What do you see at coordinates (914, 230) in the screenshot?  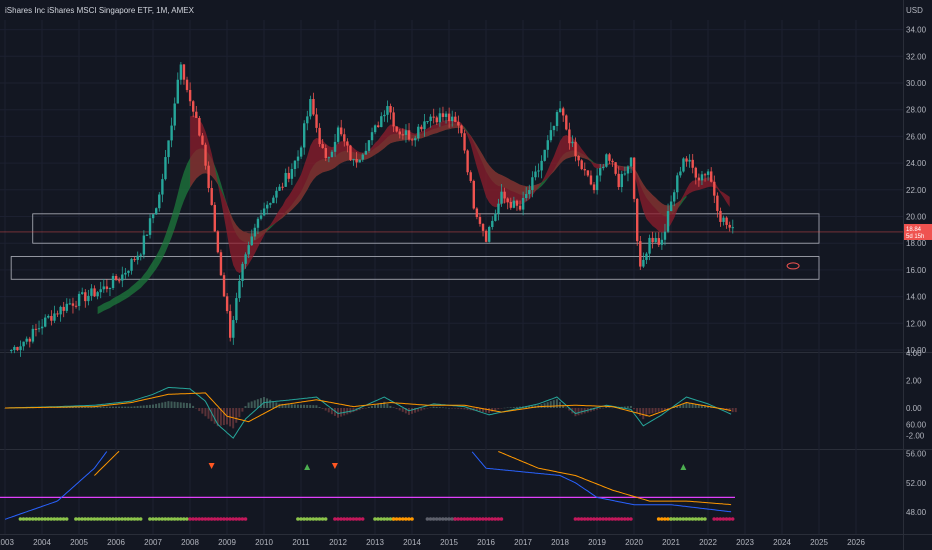 I see `price-tag-value: 18.84` at bounding box center [914, 230].